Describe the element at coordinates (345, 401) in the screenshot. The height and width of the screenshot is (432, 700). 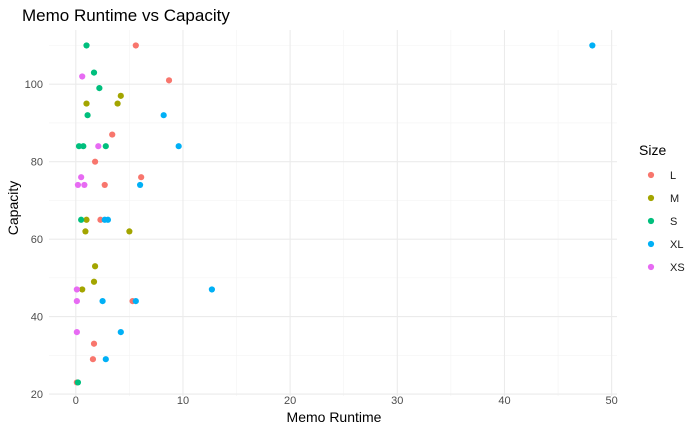
I see `x-axis-ticks: 0 10 20 30 40 50` at that location.